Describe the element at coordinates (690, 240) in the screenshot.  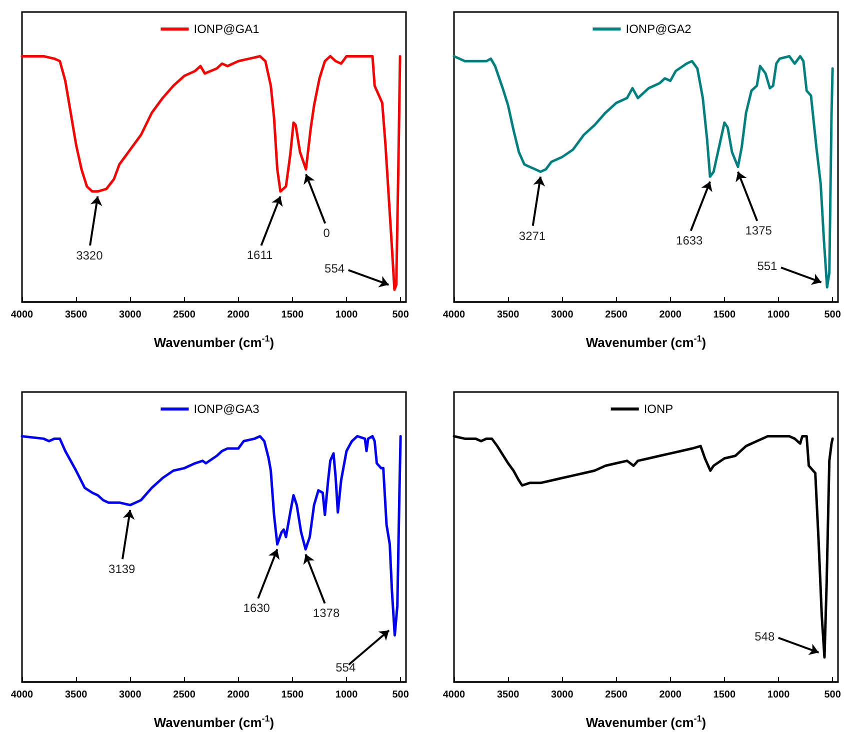
I see `annotation: 1633` at that location.